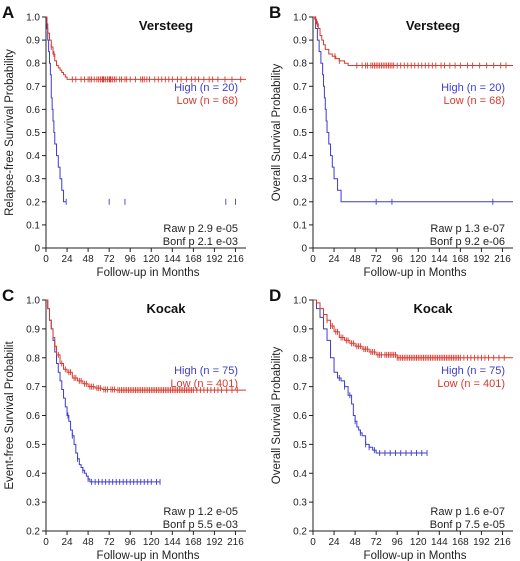 This screenshot has width=520, height=561. Describe the element at coordinates (200, 242) in the screenshot. I see `p-value-annotation: Bonf p 2.1 e-03` at that location.